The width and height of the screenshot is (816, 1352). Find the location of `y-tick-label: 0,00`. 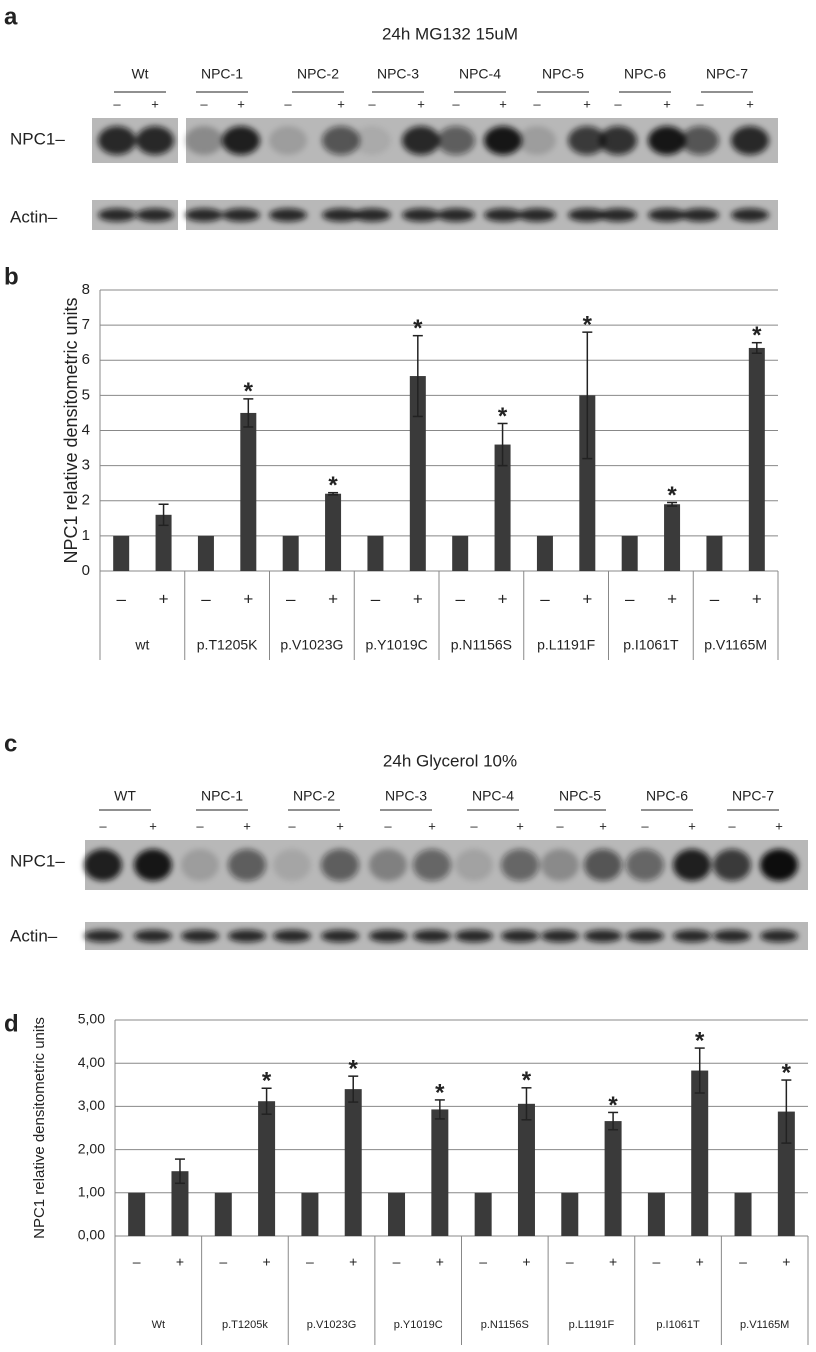

y-tick-label: 0,00 is located at coordinates (91, 1235).